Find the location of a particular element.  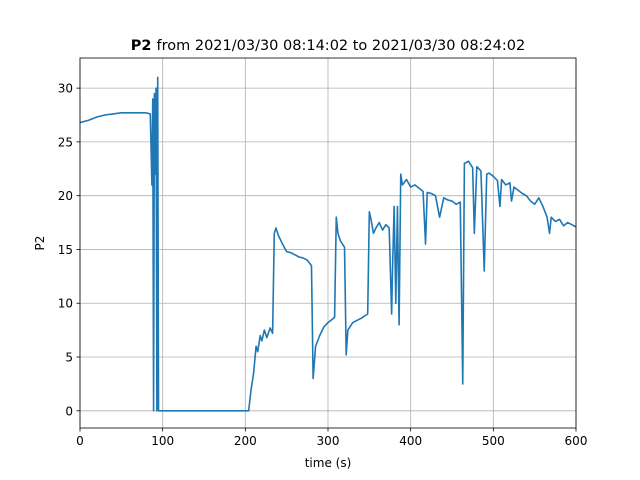

x-tick-label: 500 is located at coordinates (493, 441).